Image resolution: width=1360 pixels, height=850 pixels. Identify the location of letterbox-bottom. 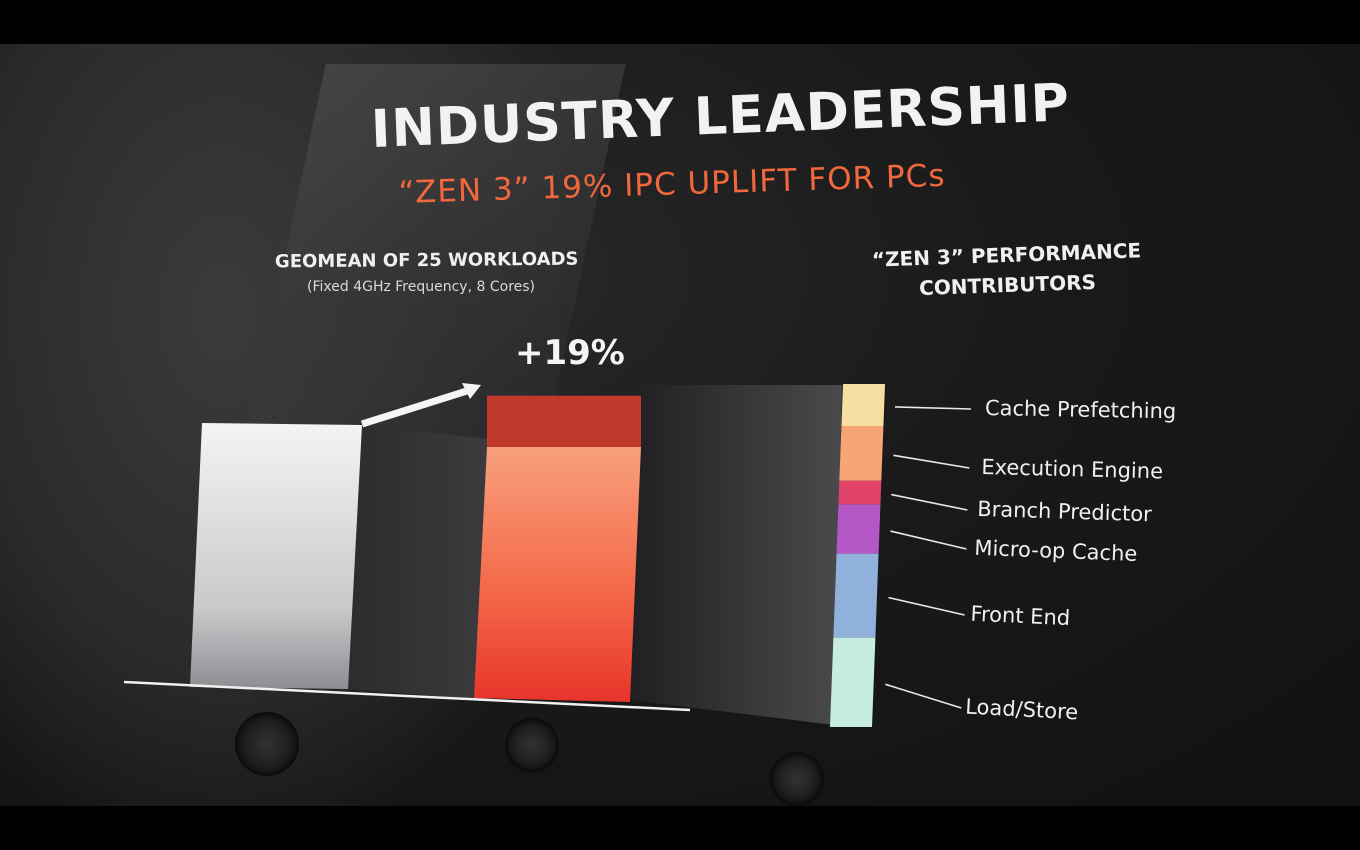
(680, 828).